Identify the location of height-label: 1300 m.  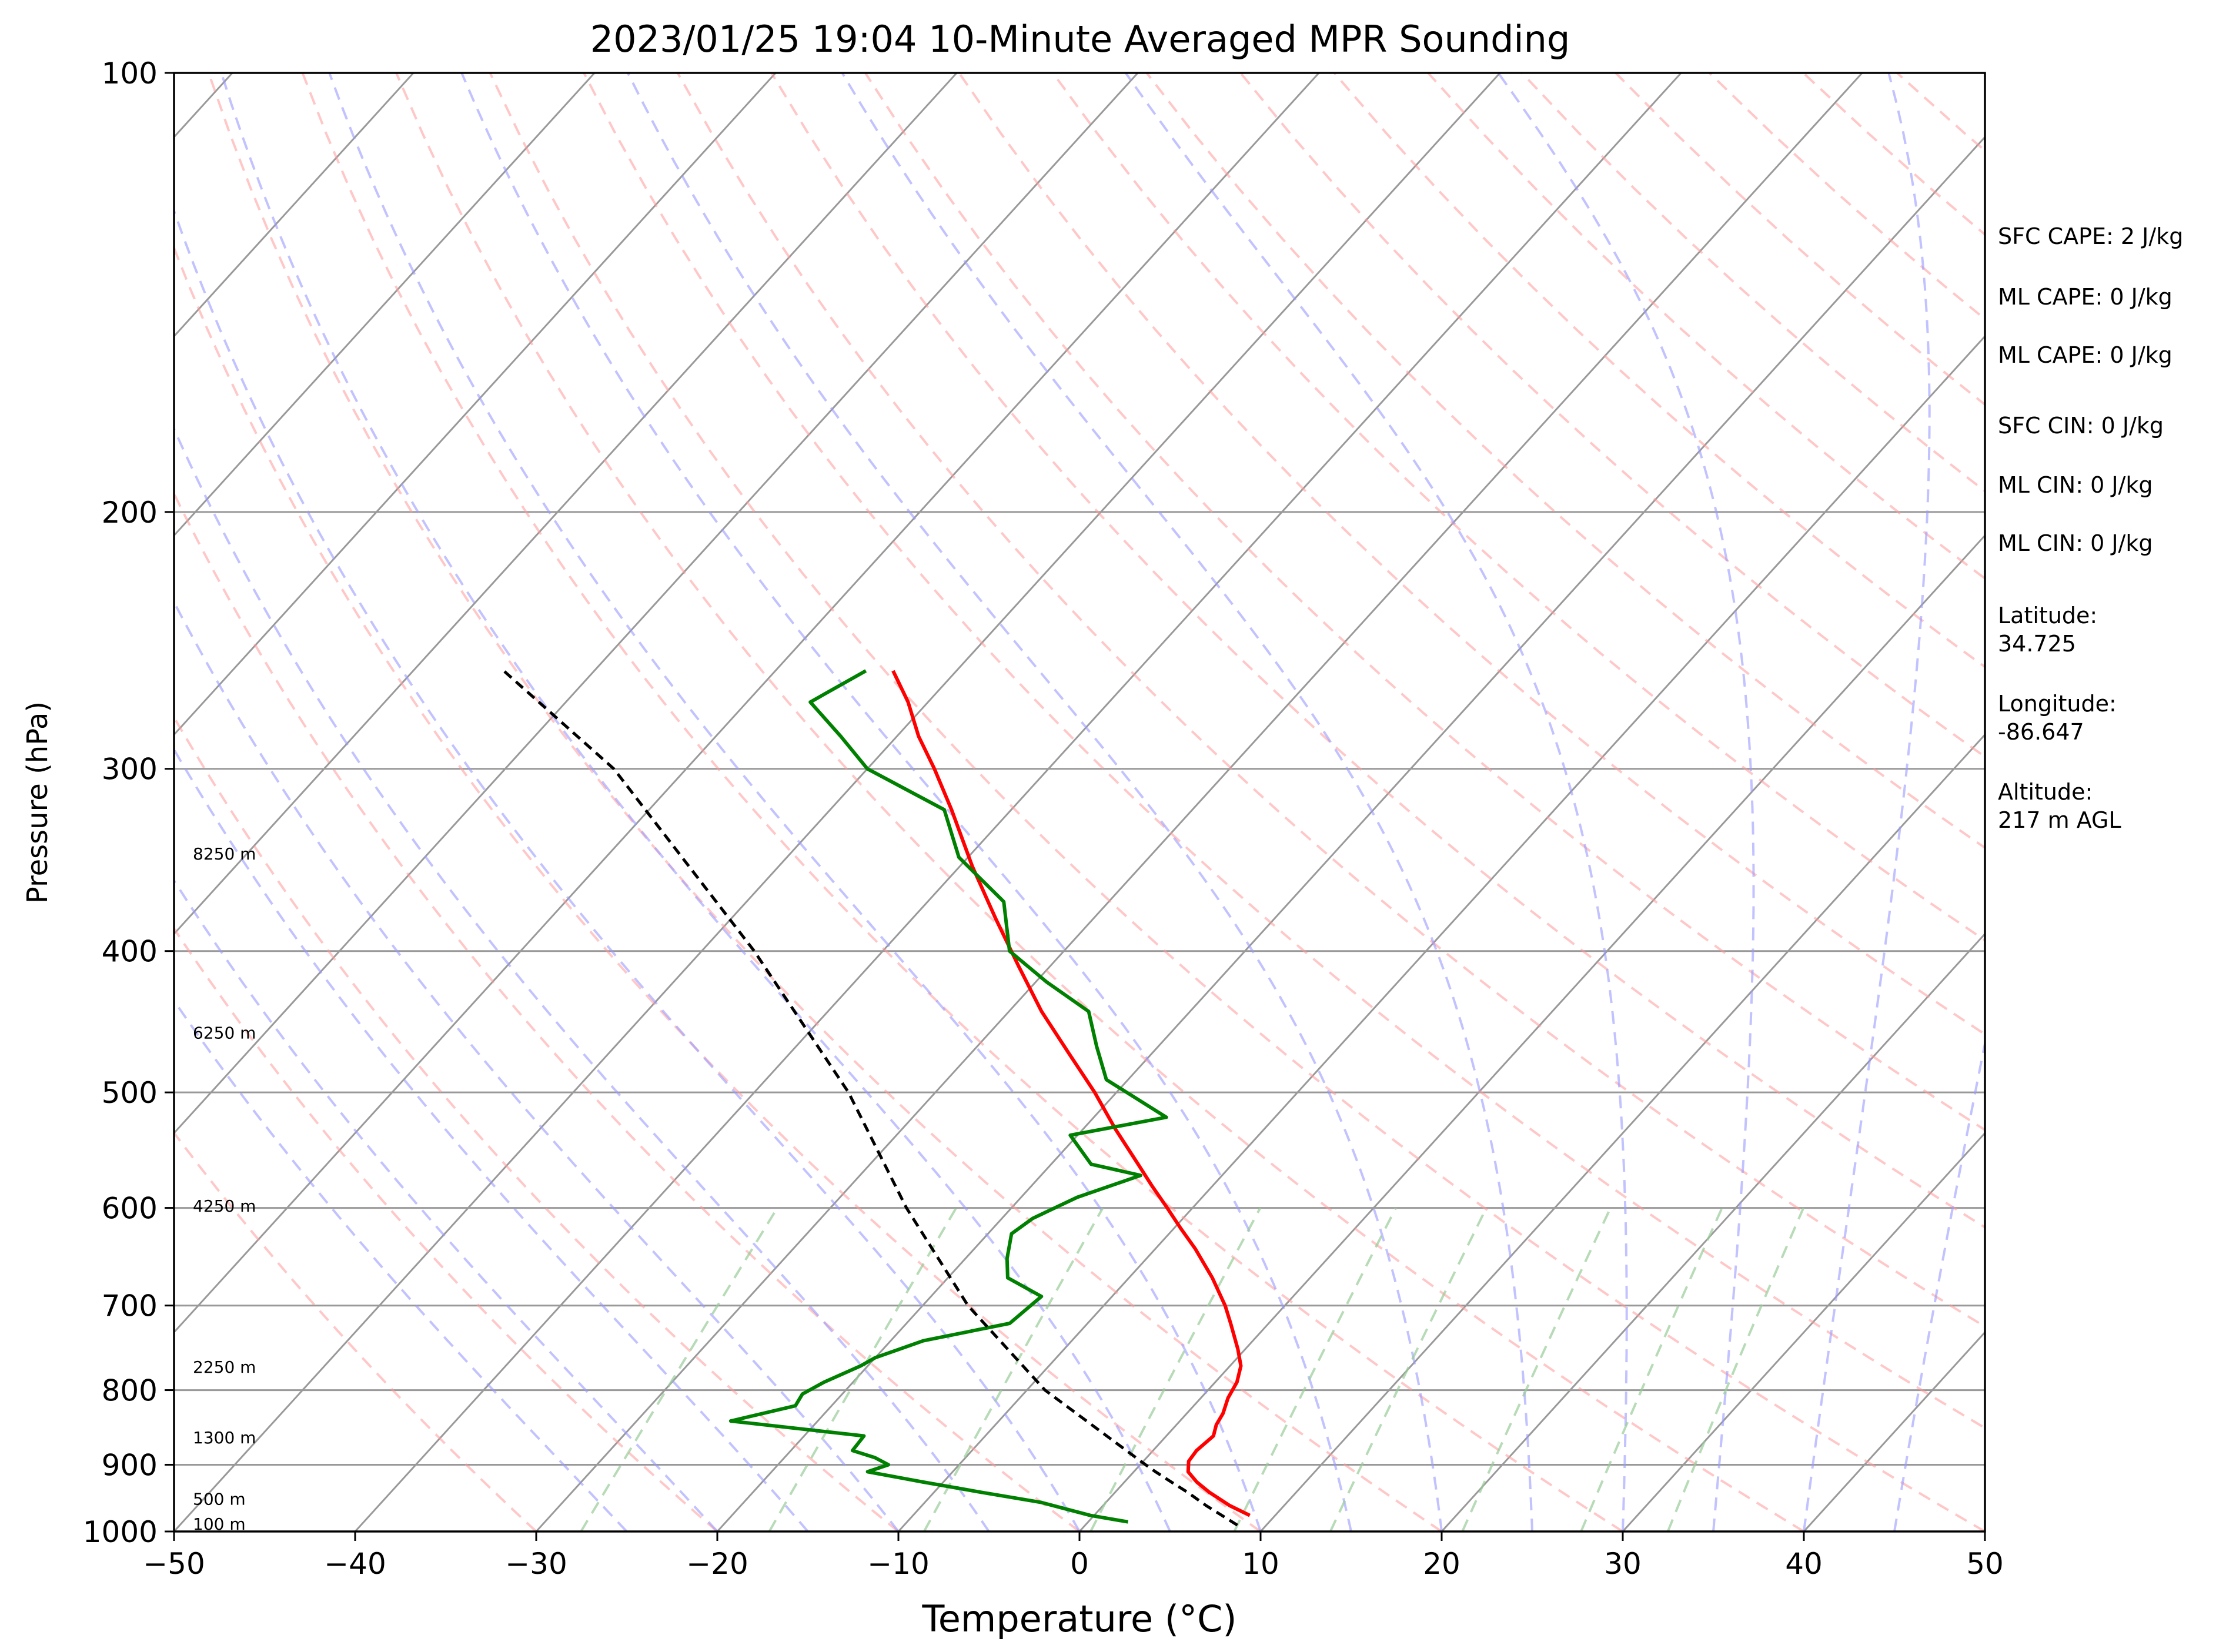
(224, 1438).